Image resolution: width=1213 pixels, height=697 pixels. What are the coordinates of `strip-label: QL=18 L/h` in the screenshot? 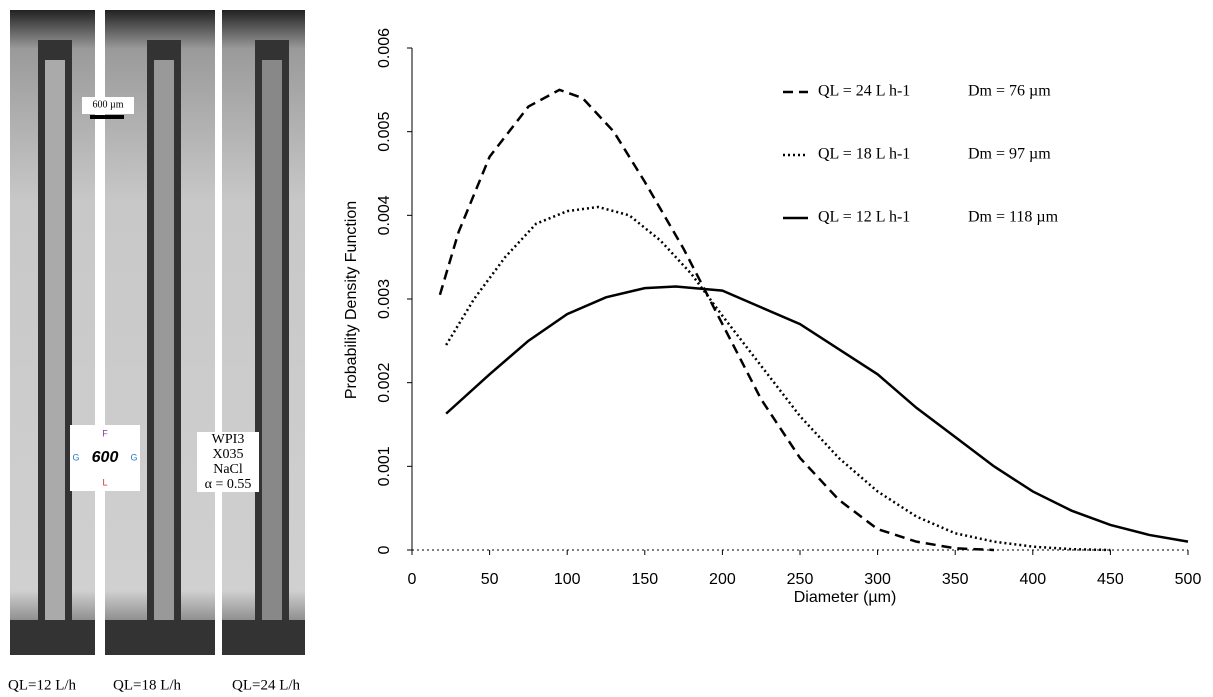 It's located at (147, 685).